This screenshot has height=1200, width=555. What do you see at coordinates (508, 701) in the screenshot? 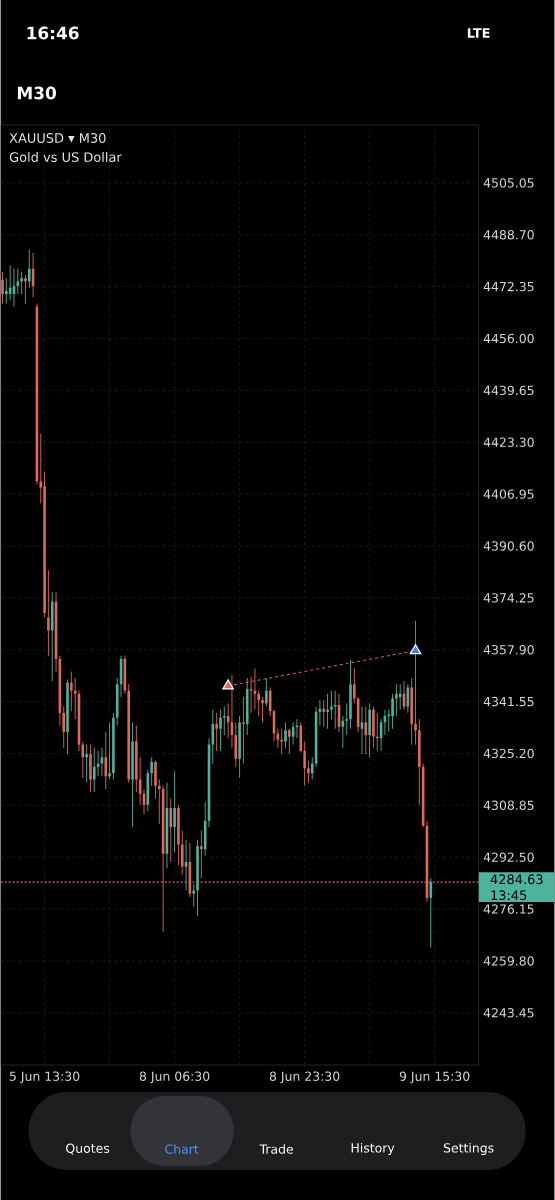
I see `y-tick-label: 4341.55` at bounding box center [508, 701].